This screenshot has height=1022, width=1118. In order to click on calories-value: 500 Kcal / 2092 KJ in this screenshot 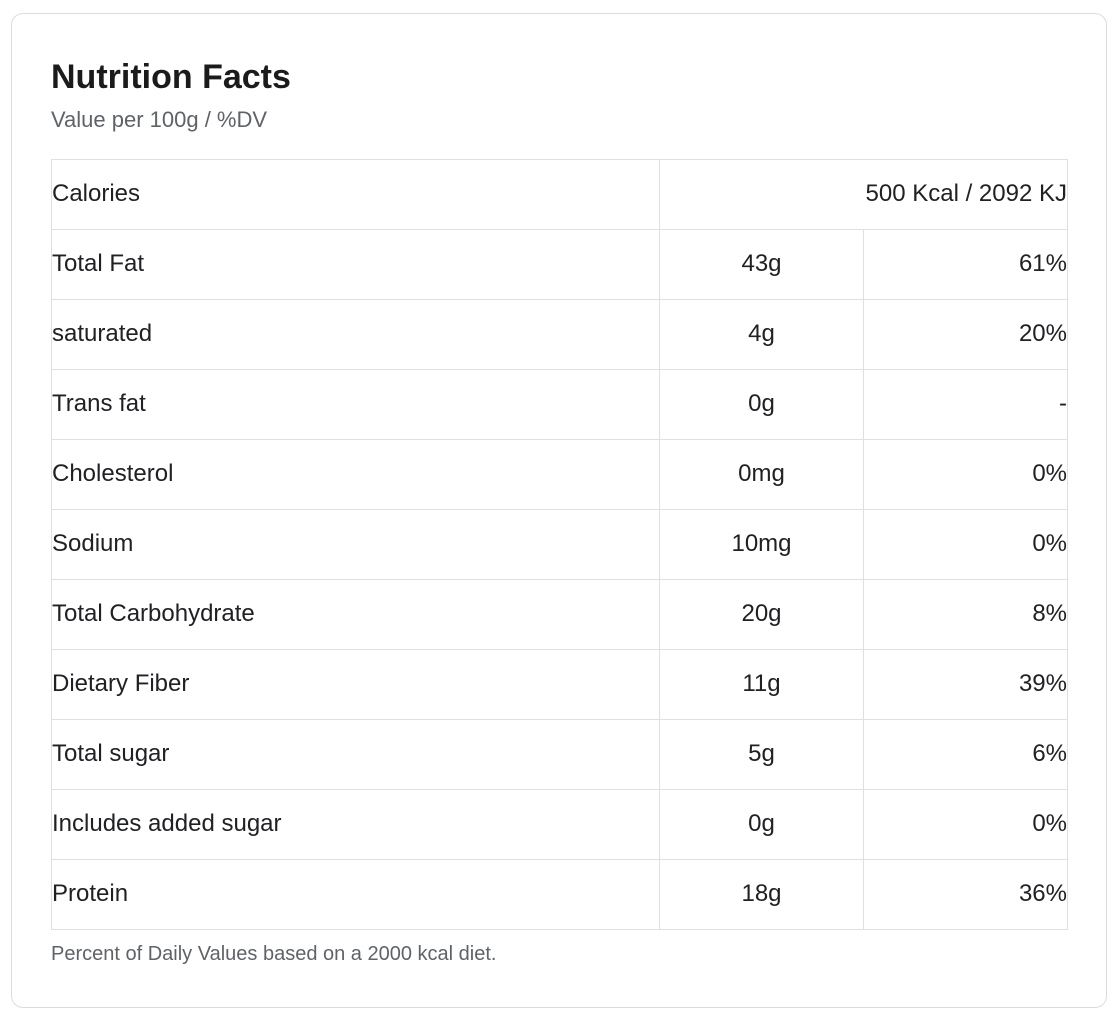, I will do `click(863, 194)`.